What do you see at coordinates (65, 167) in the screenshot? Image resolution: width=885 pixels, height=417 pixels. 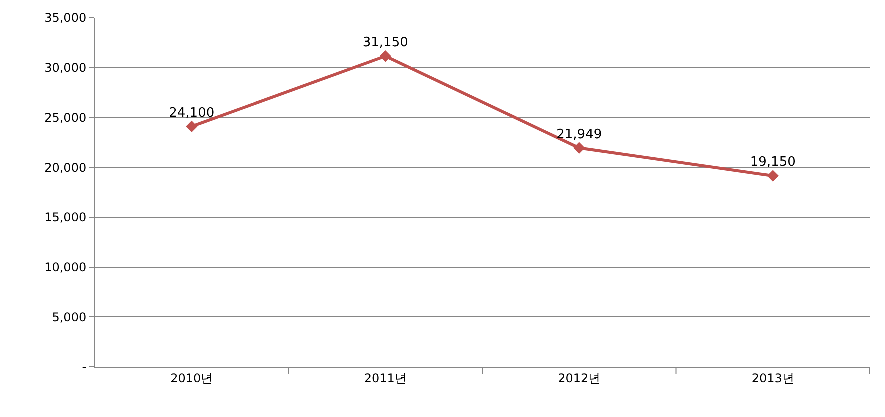 I see `y-tick-label: 20,000` at bounding box center [65, 167].